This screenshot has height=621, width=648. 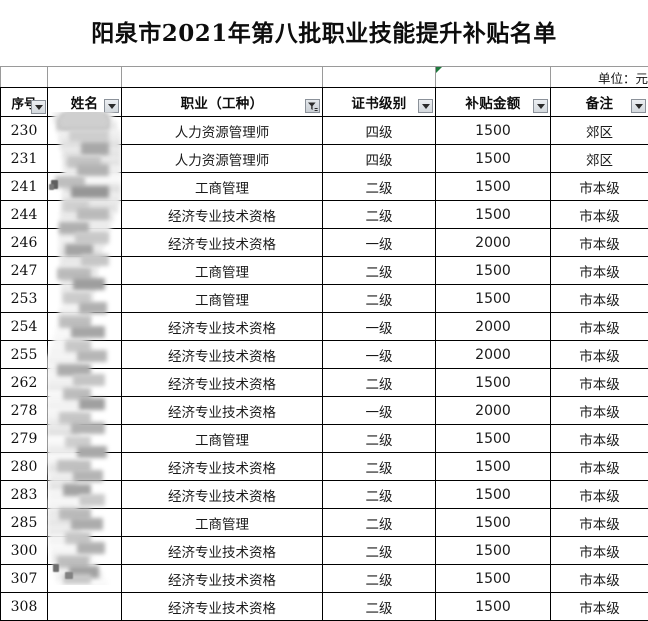 What do you see at coordinates (24, 131) in the screenshot?
I see `cell-index: 230` at bounding box center [24, 131].